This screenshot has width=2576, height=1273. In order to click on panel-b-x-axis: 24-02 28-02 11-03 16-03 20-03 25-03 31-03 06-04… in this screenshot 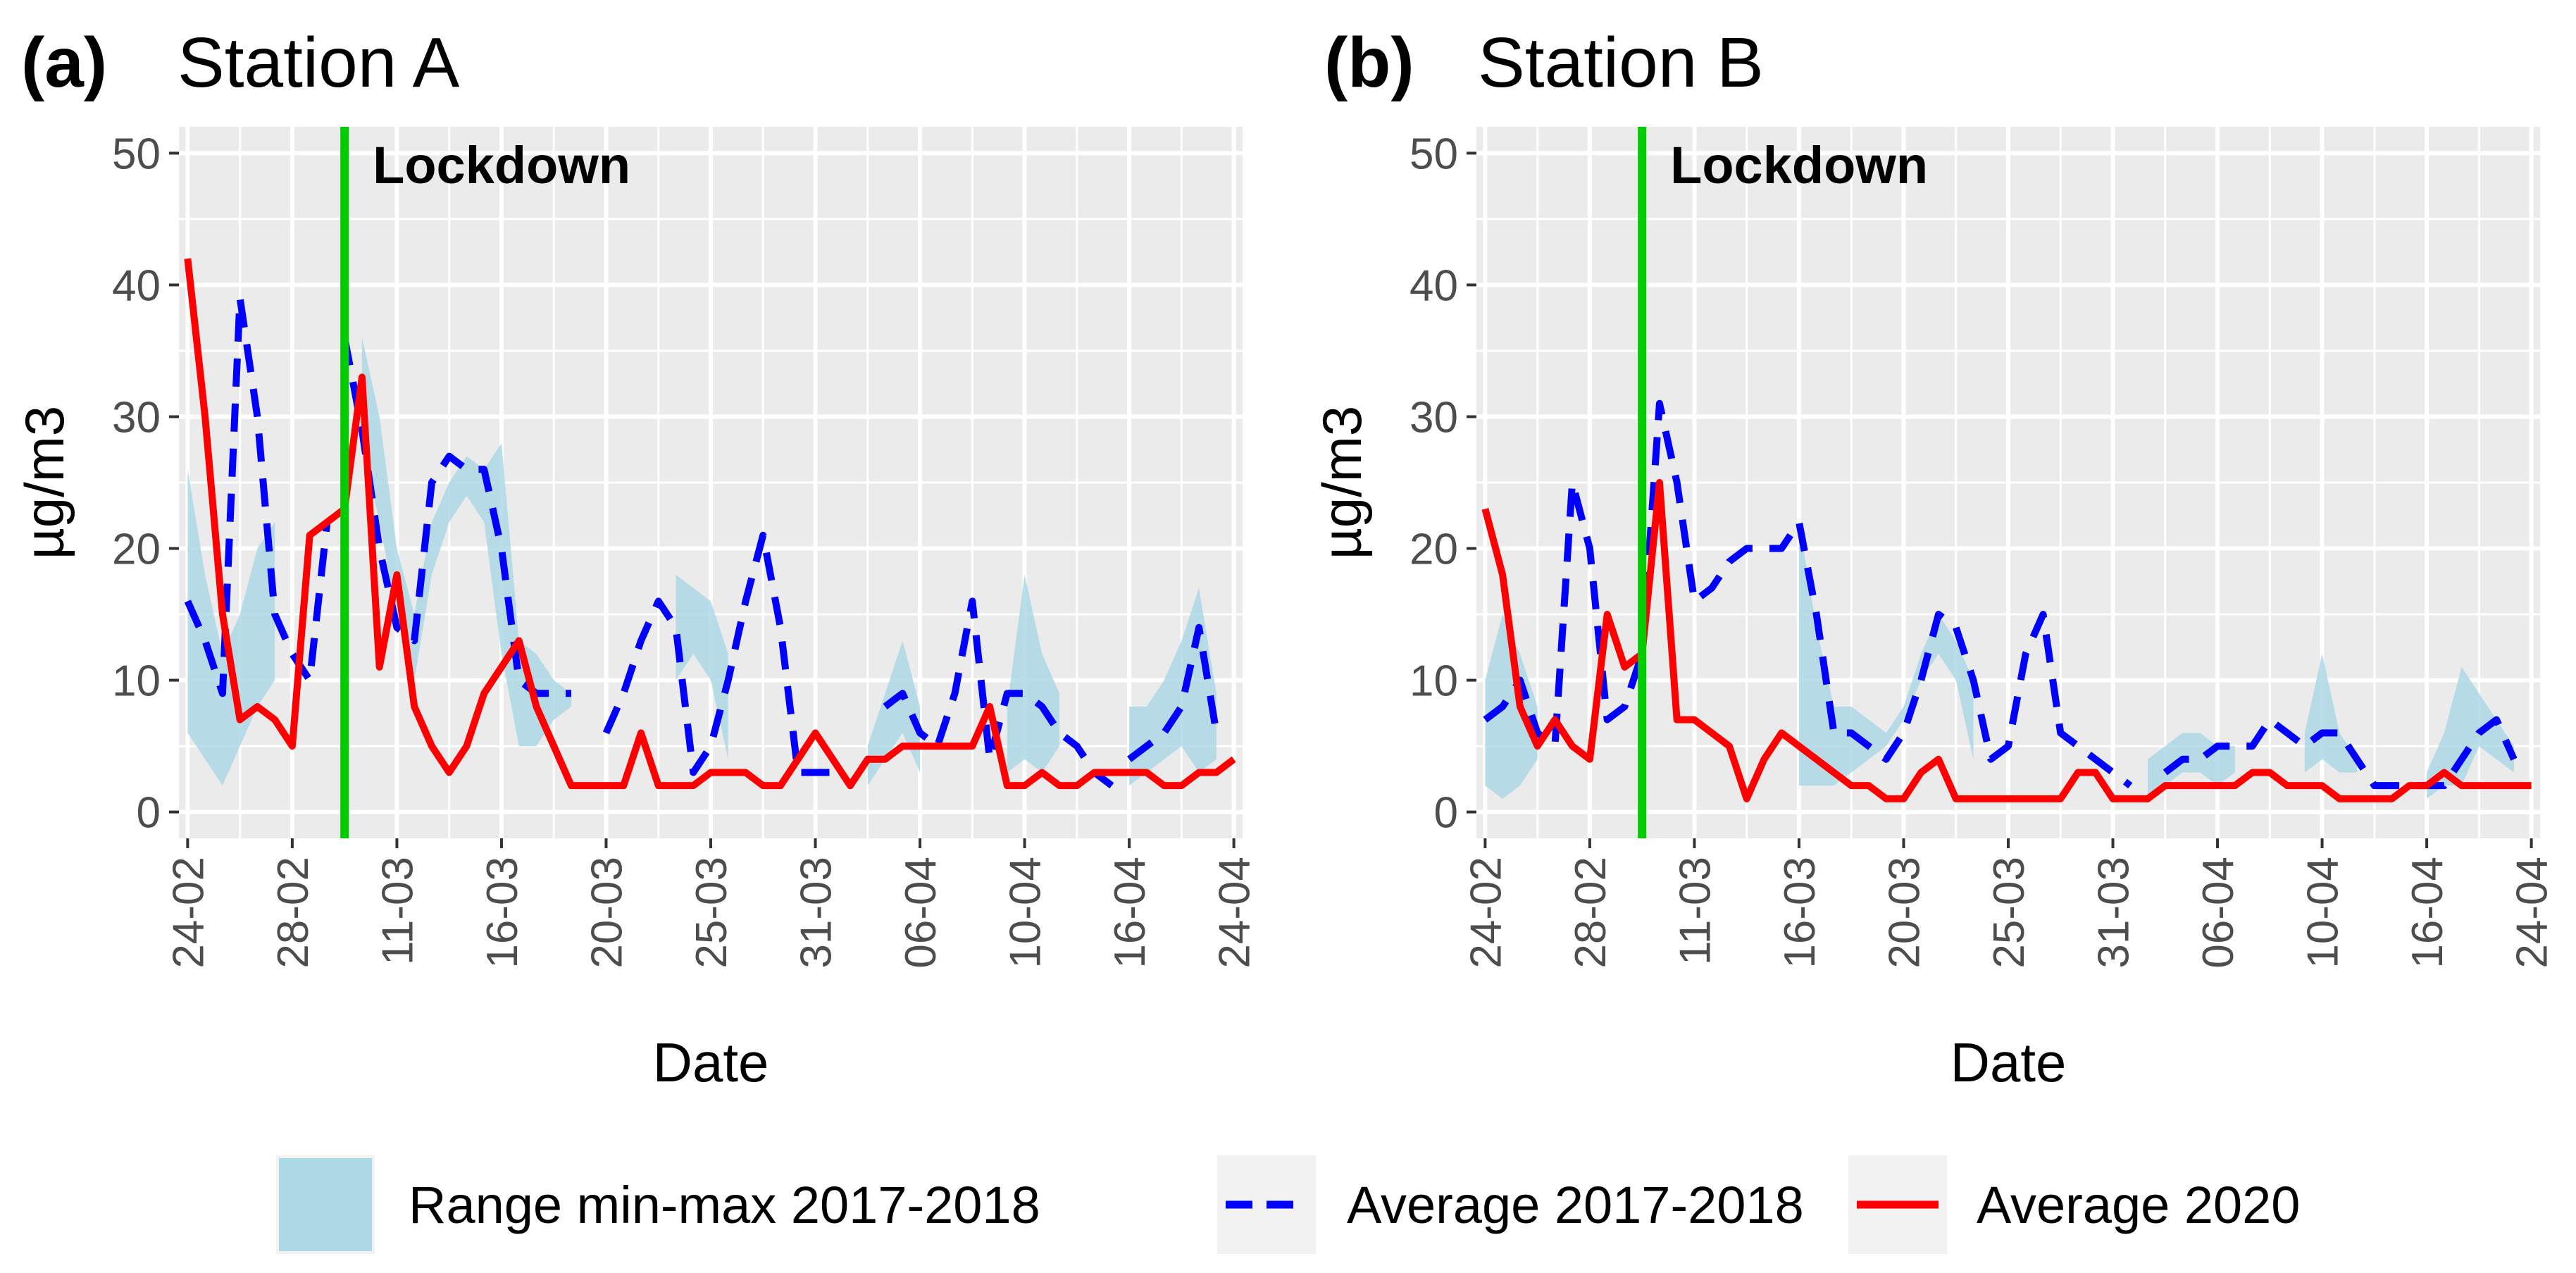, I will do `click(2009, 903)`.